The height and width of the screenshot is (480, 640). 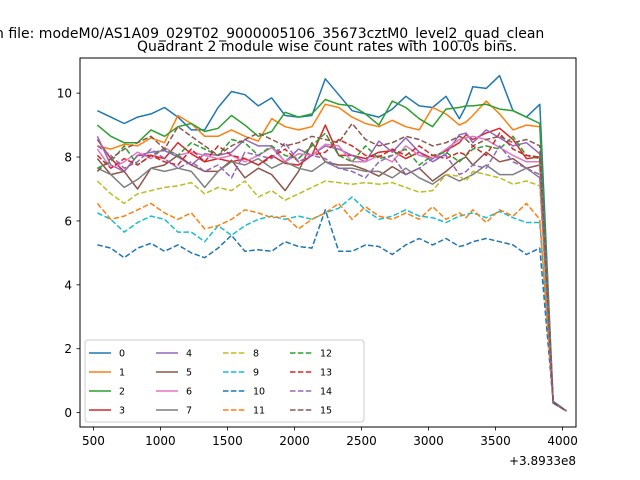 What do you see at coordinates (122, 392) in the screenshot?
I see `legend-label-2: 2` at bounding box center [122, 392].